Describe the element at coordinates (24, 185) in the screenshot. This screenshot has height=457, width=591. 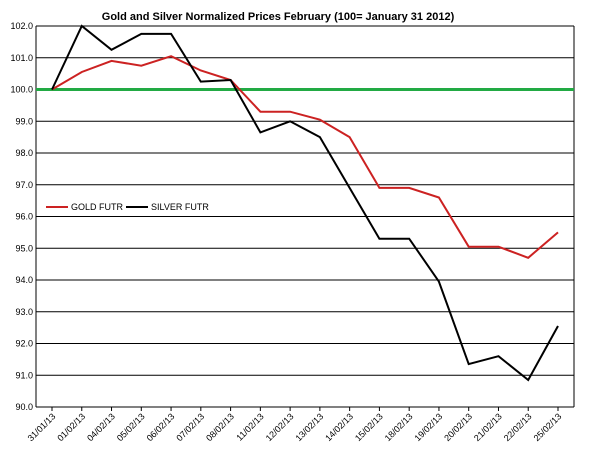
I see `y-tick-label: 97.0` at that location.